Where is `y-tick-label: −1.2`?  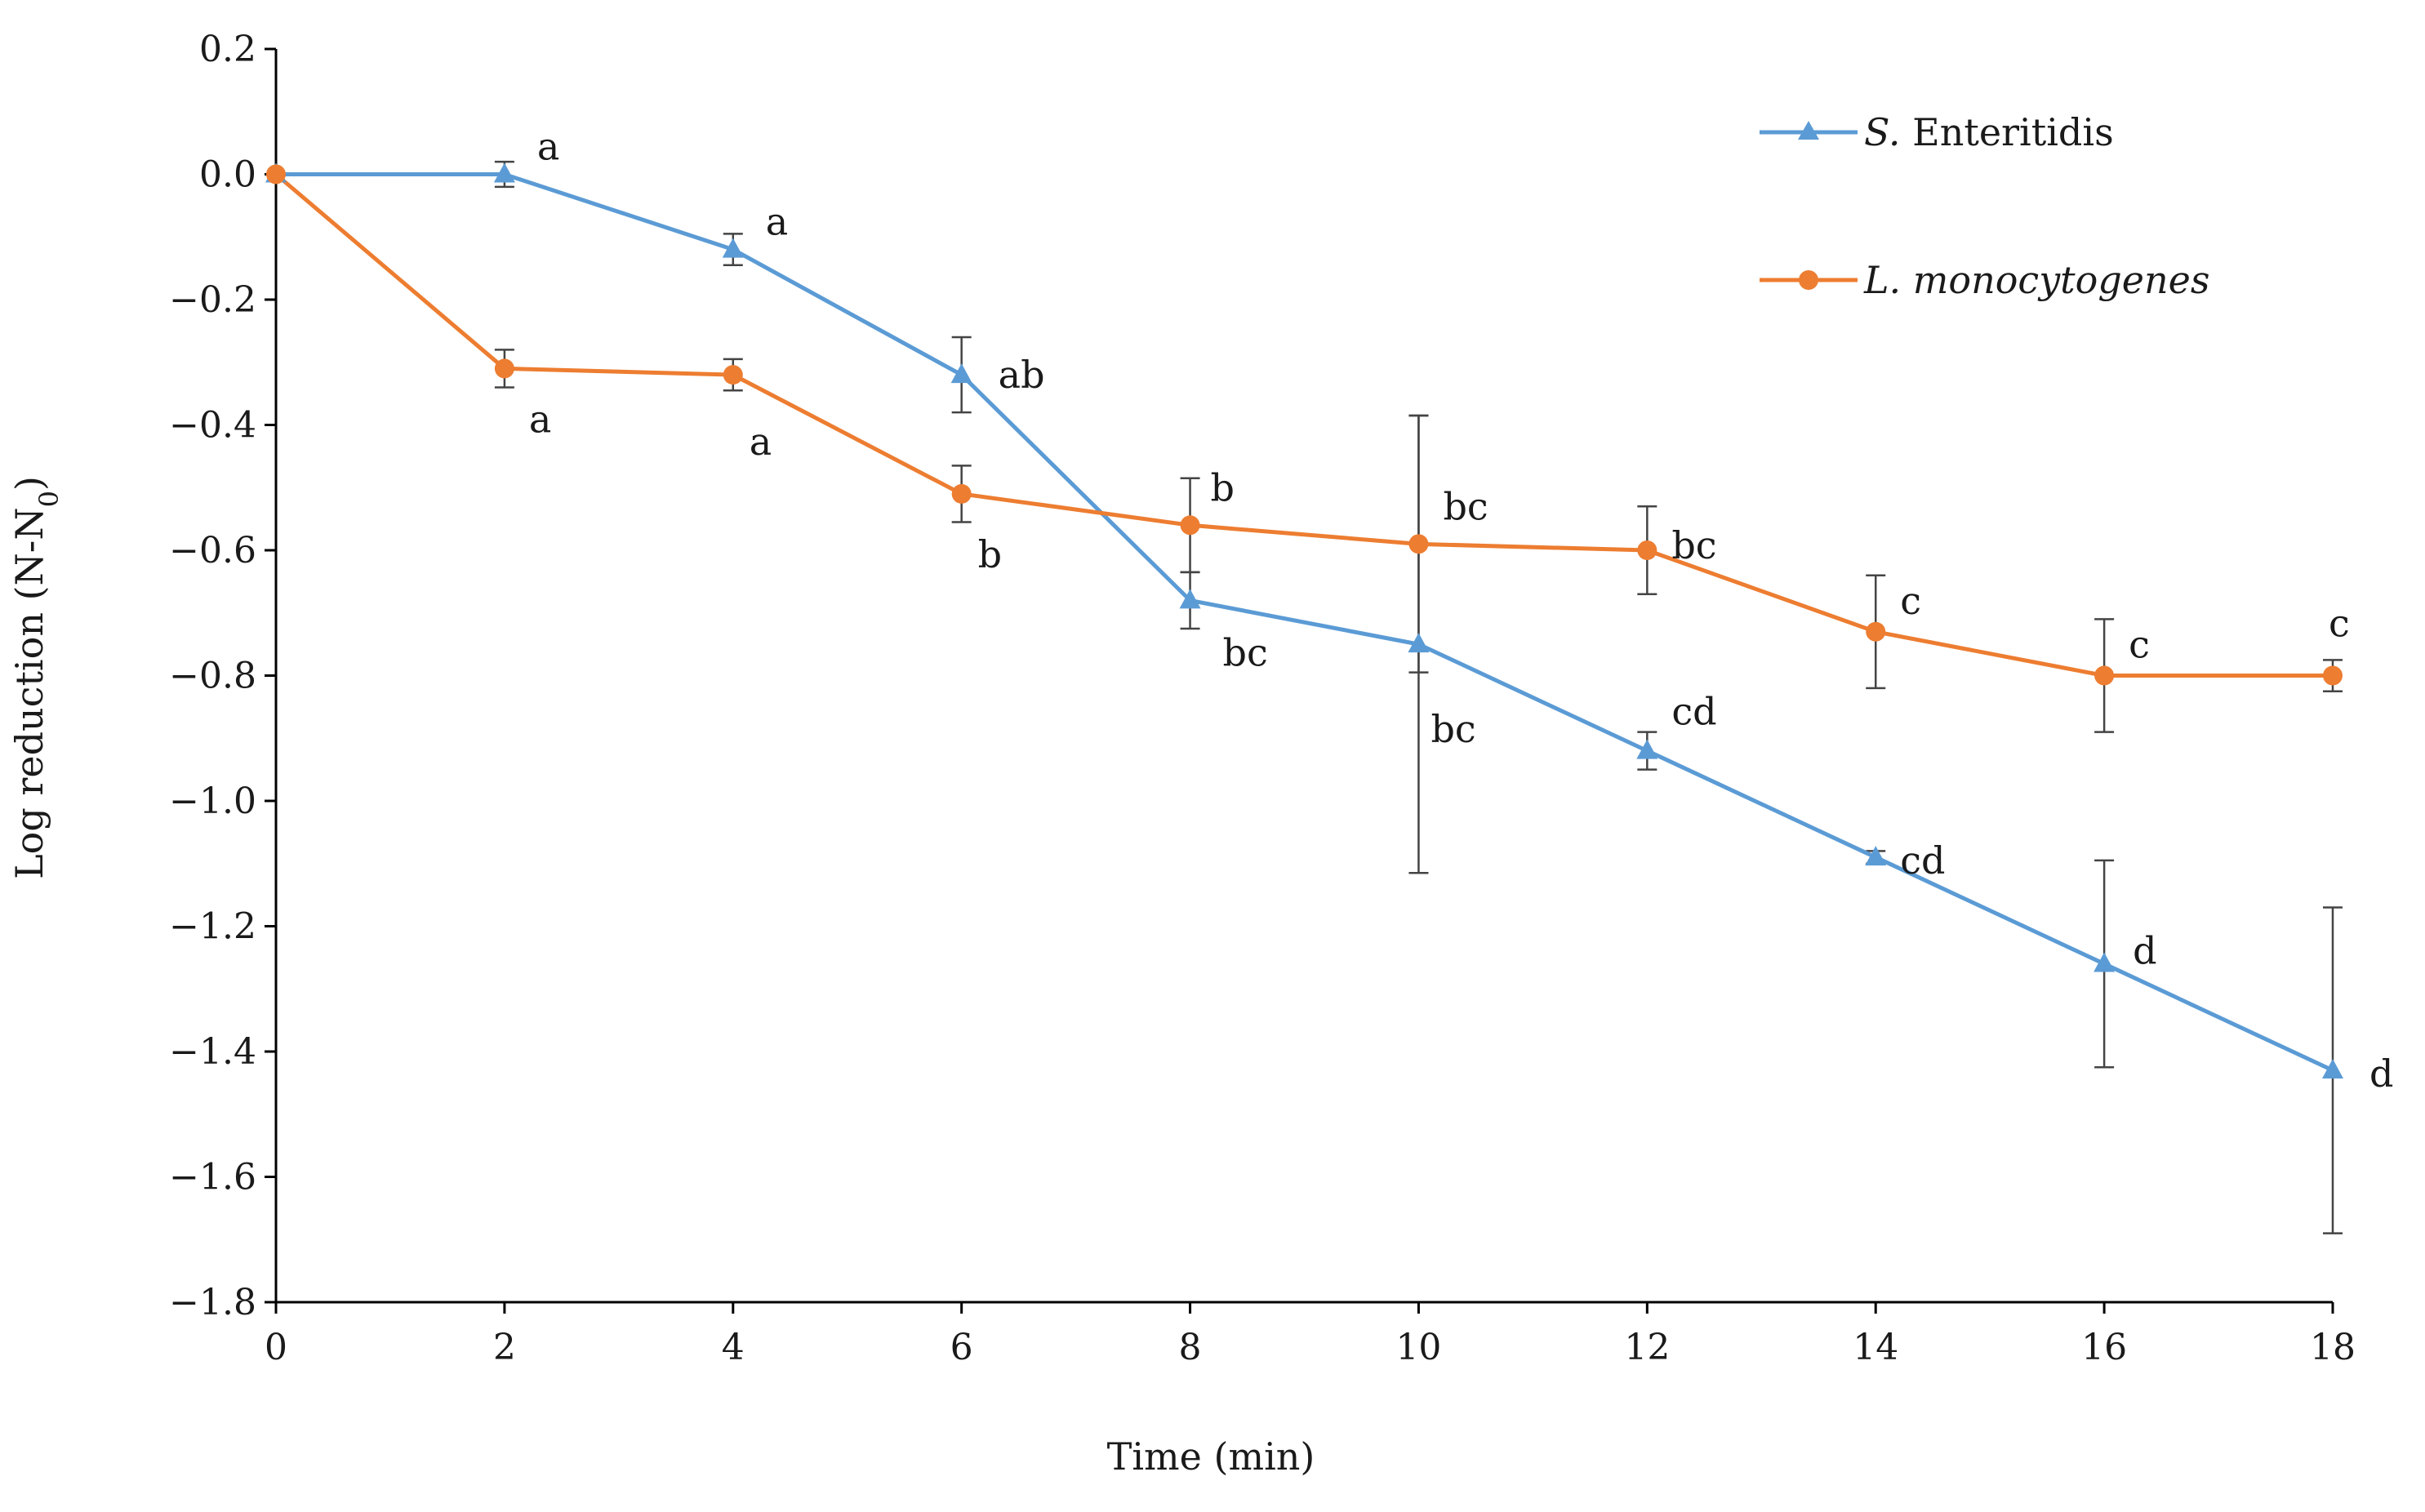 y-tick-label: −1.2 is located at coordinates (213, 927).